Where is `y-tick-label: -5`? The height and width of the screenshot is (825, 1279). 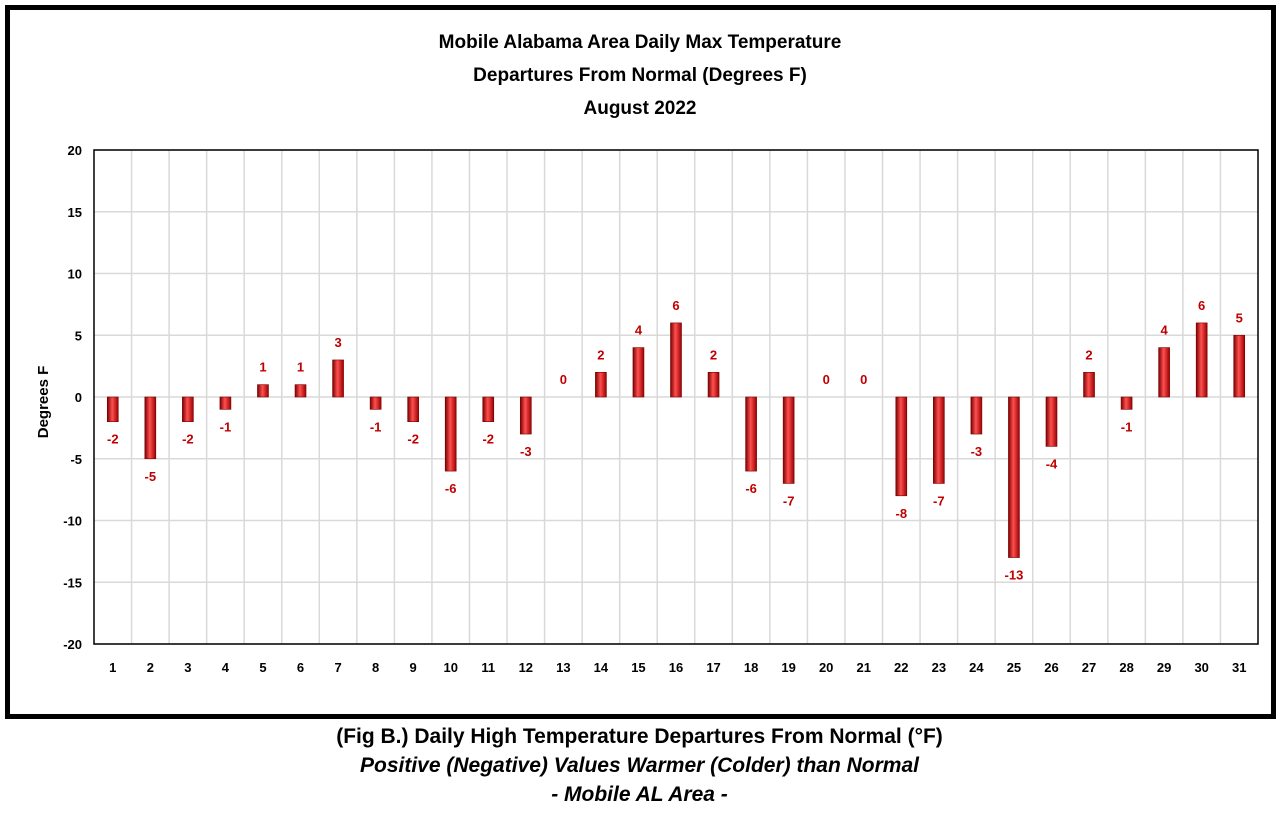 y-tick-label: -5 is located at coordinates (76, 459).